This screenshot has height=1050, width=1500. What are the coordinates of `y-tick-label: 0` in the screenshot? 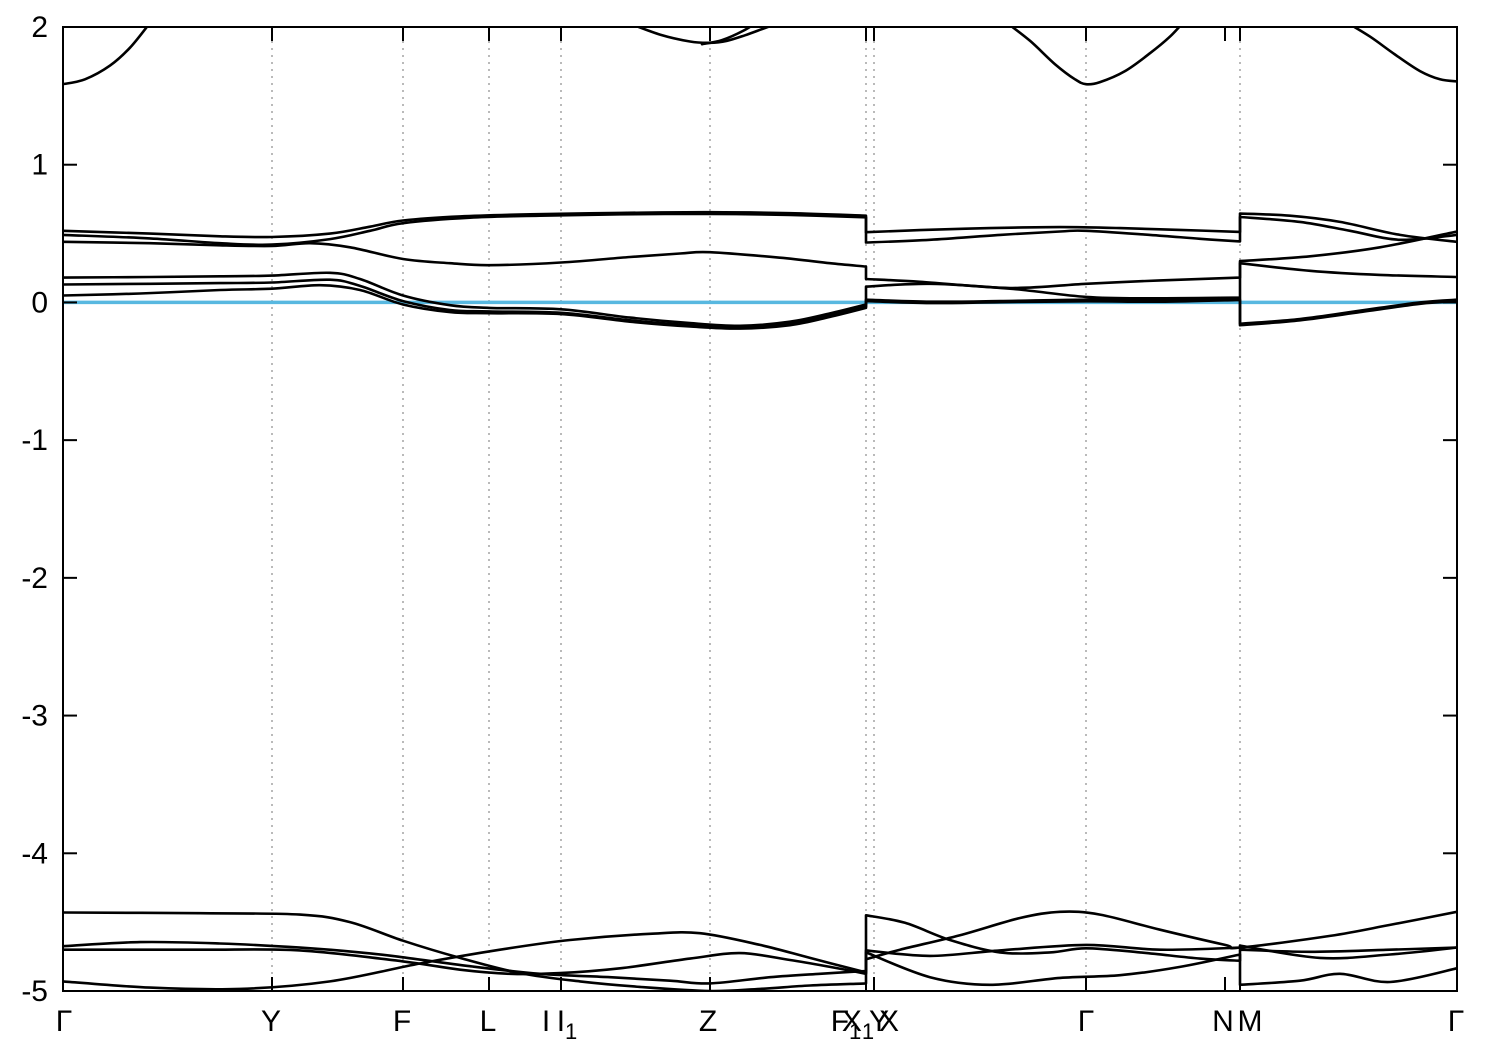 It's located at (39, 302).